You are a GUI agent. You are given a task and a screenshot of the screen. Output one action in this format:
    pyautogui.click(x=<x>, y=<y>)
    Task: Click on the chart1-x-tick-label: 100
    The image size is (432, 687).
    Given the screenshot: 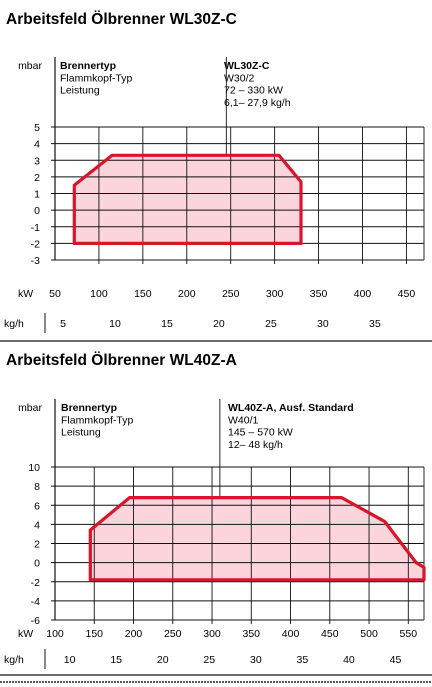 What is the action you would take?
    pyautogui.click(x=99, y=294)
    